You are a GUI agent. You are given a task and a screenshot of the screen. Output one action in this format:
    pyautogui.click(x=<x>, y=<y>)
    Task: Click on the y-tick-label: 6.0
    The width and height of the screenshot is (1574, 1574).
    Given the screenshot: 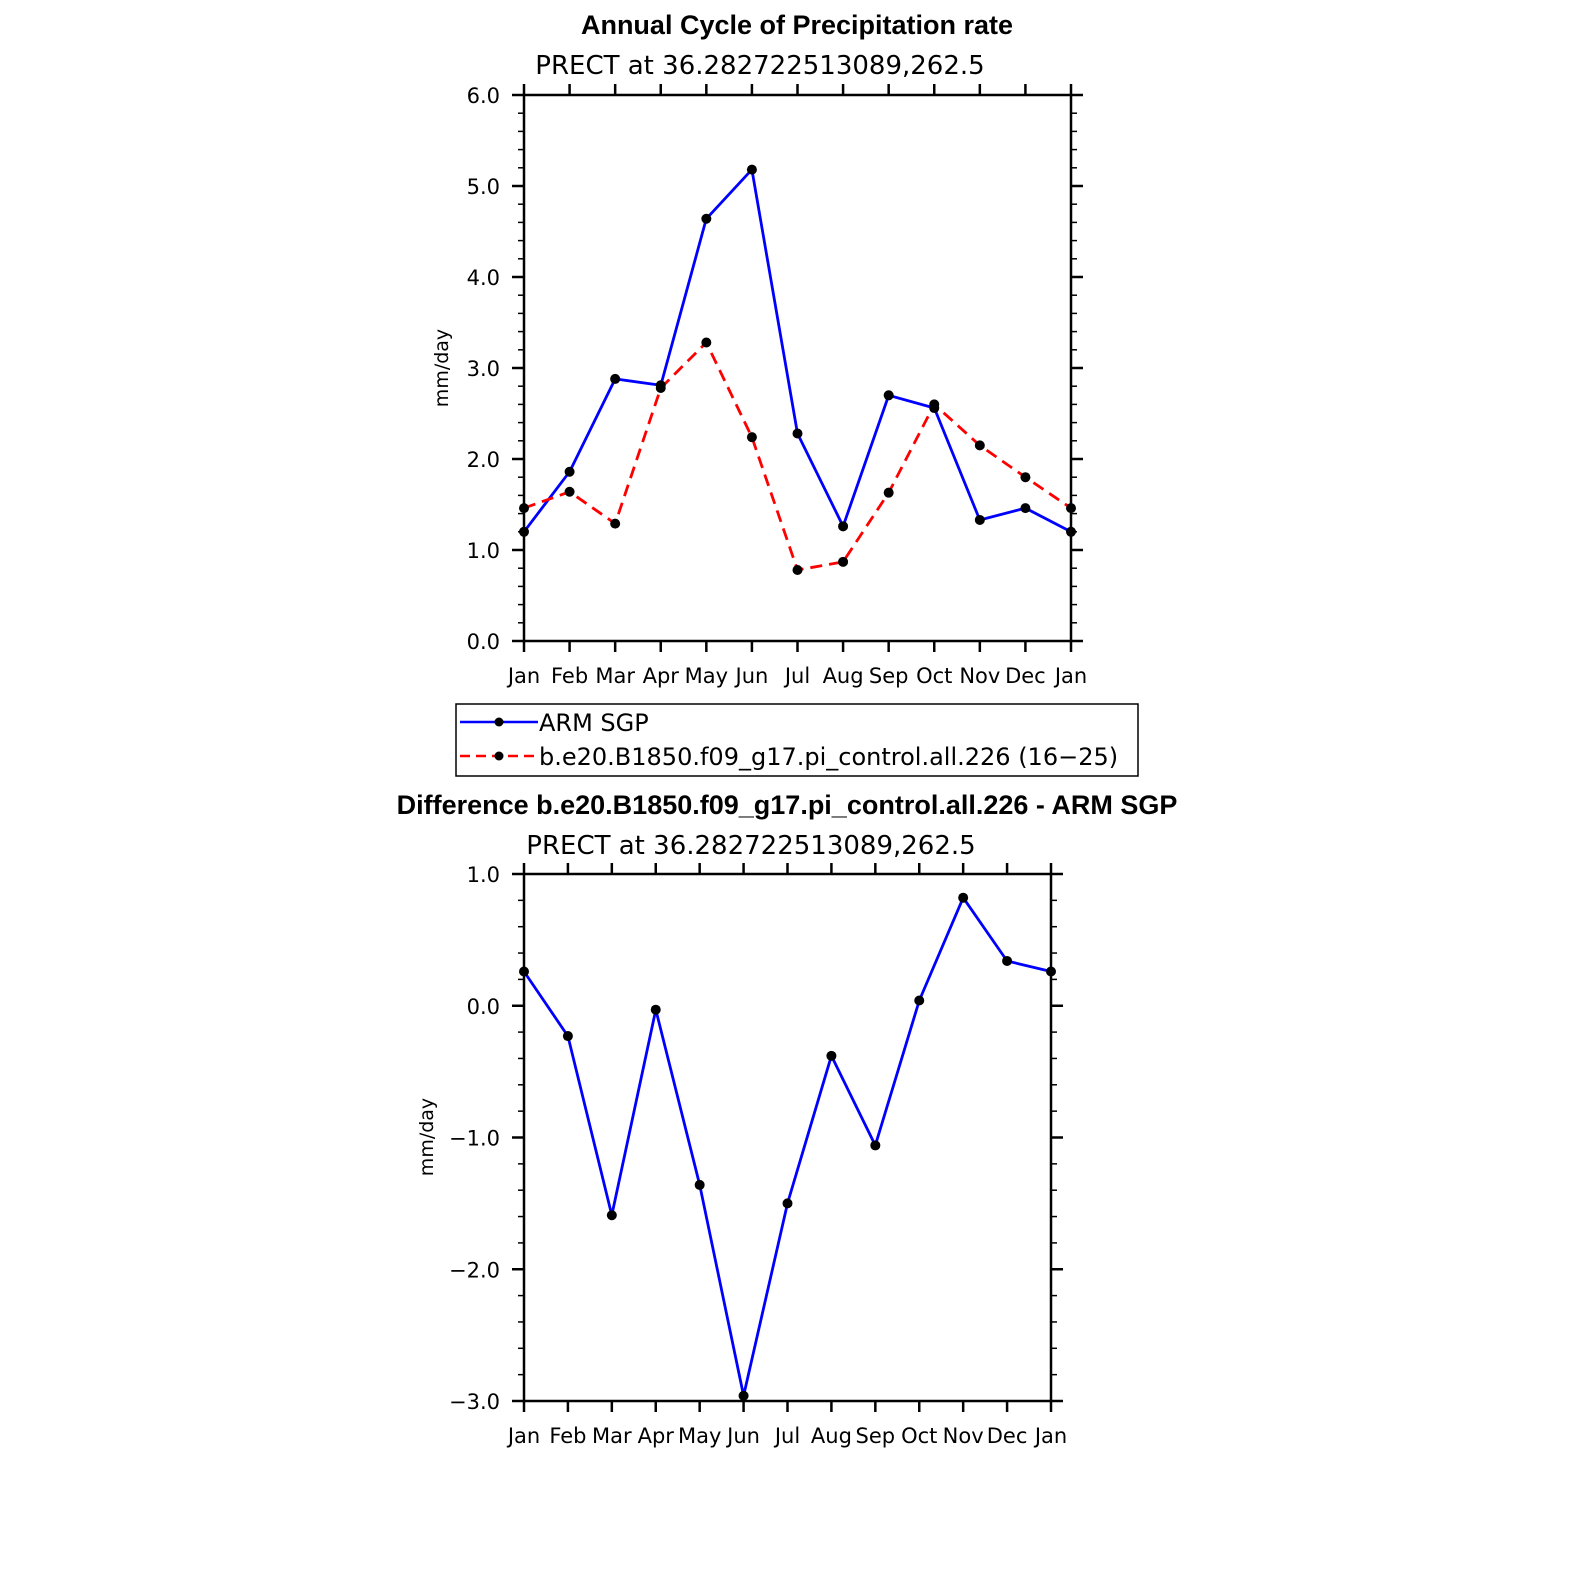 What is the action you would take?
    pyautogui.click(x=483, y=96)
    